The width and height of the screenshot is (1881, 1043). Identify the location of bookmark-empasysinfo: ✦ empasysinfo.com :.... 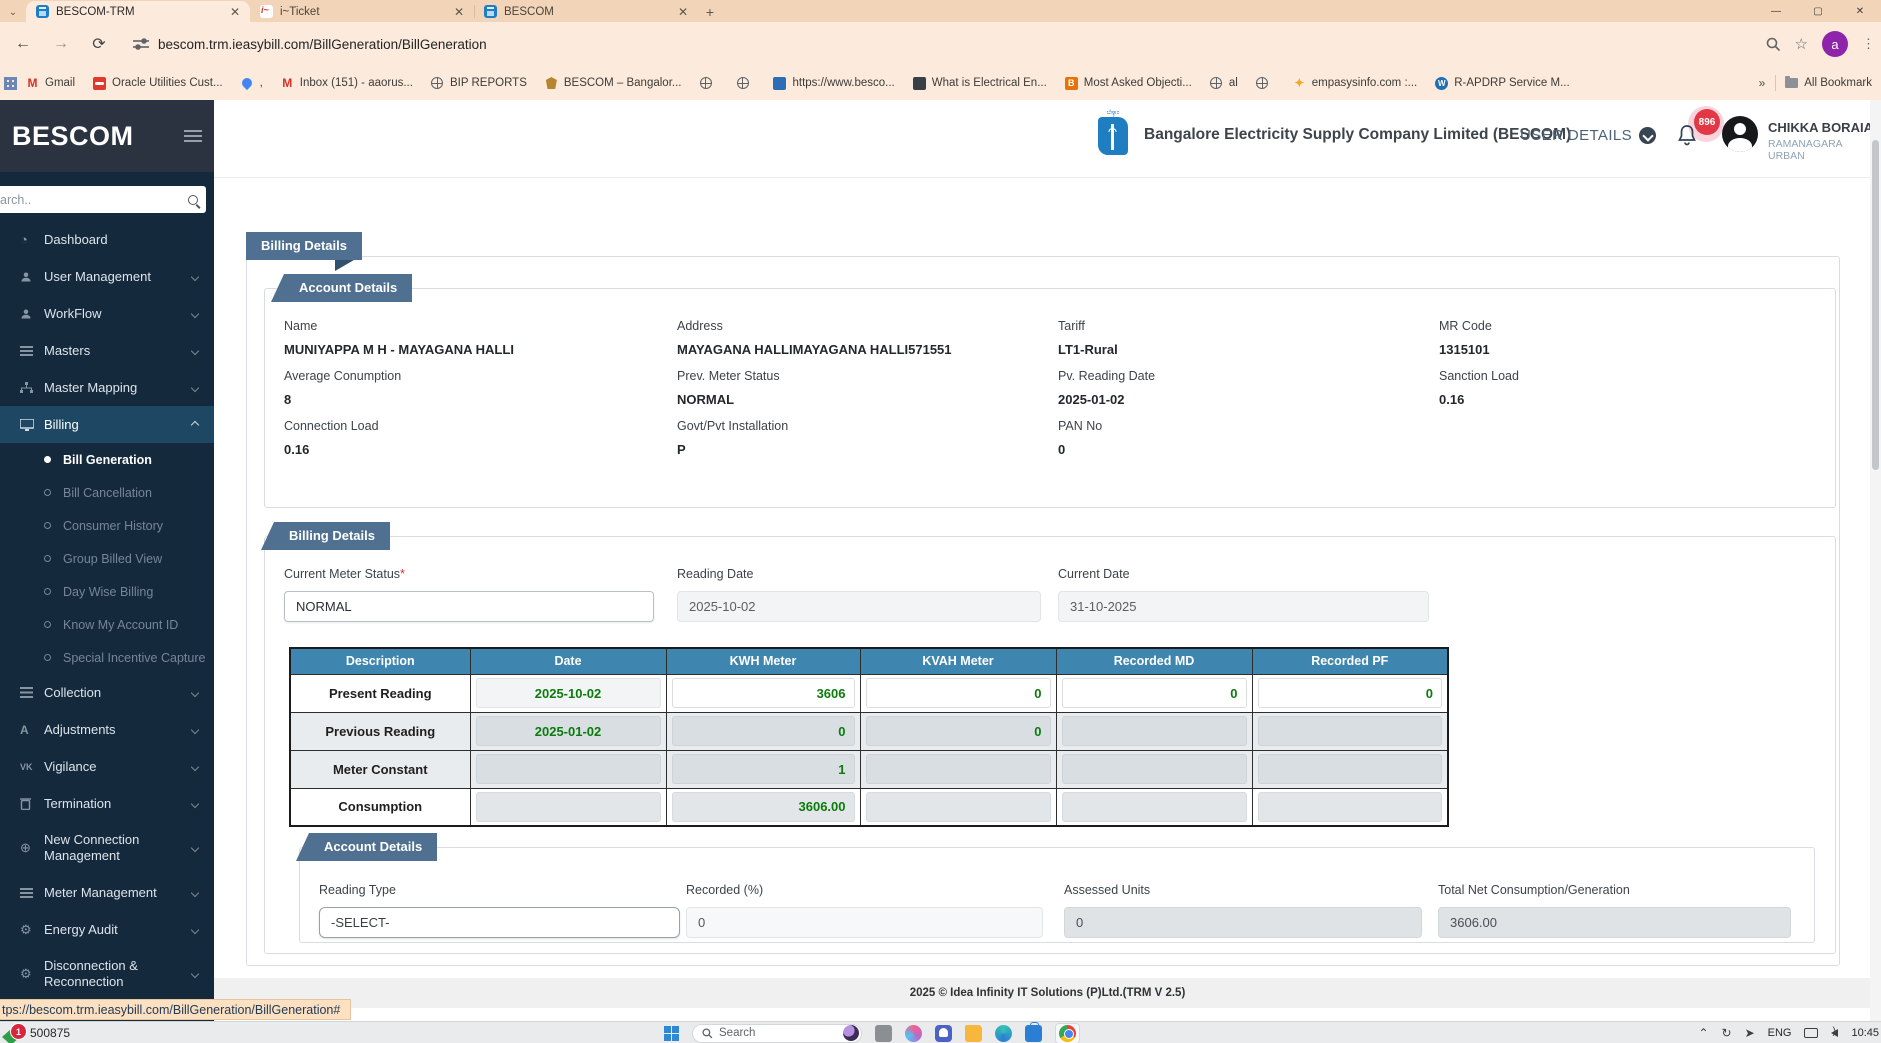
(1355, 83).